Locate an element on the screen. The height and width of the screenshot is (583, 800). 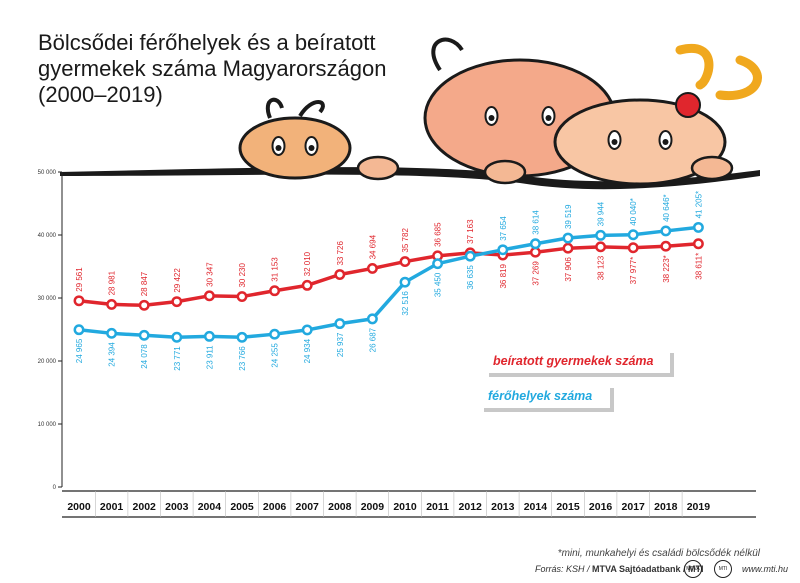
data-label: 36 635 is located at coordinates (470, 277).